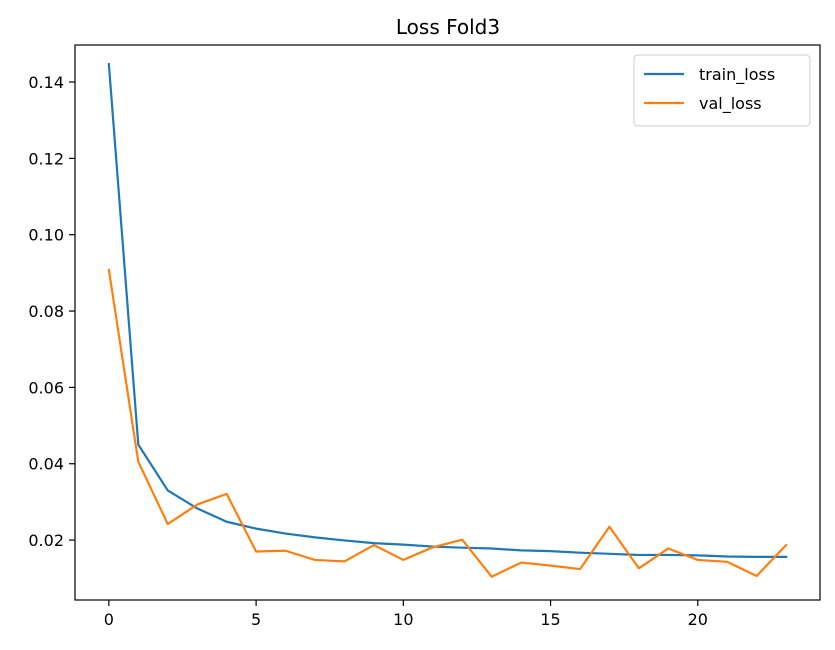  I want to click on y-tick-label: 0.08, so click(46, 311).